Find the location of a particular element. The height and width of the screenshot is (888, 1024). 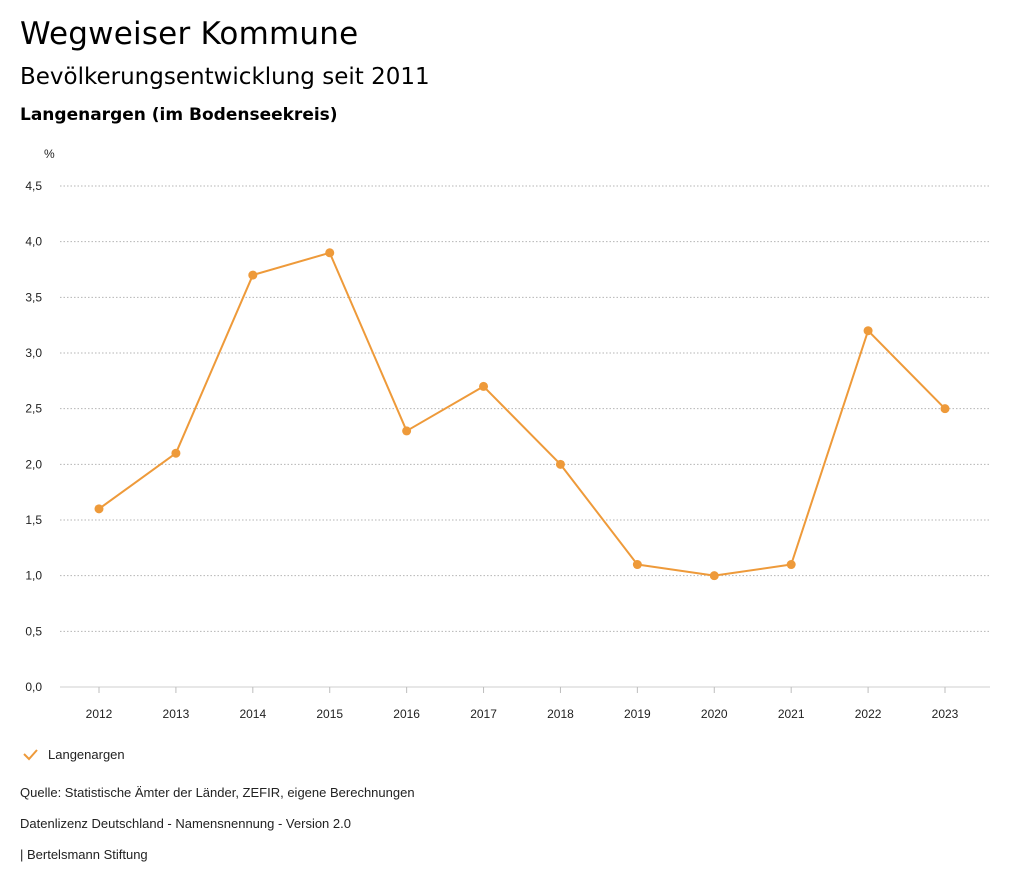

y-tick-label: 4,5 is located at coordinates (33, 186).